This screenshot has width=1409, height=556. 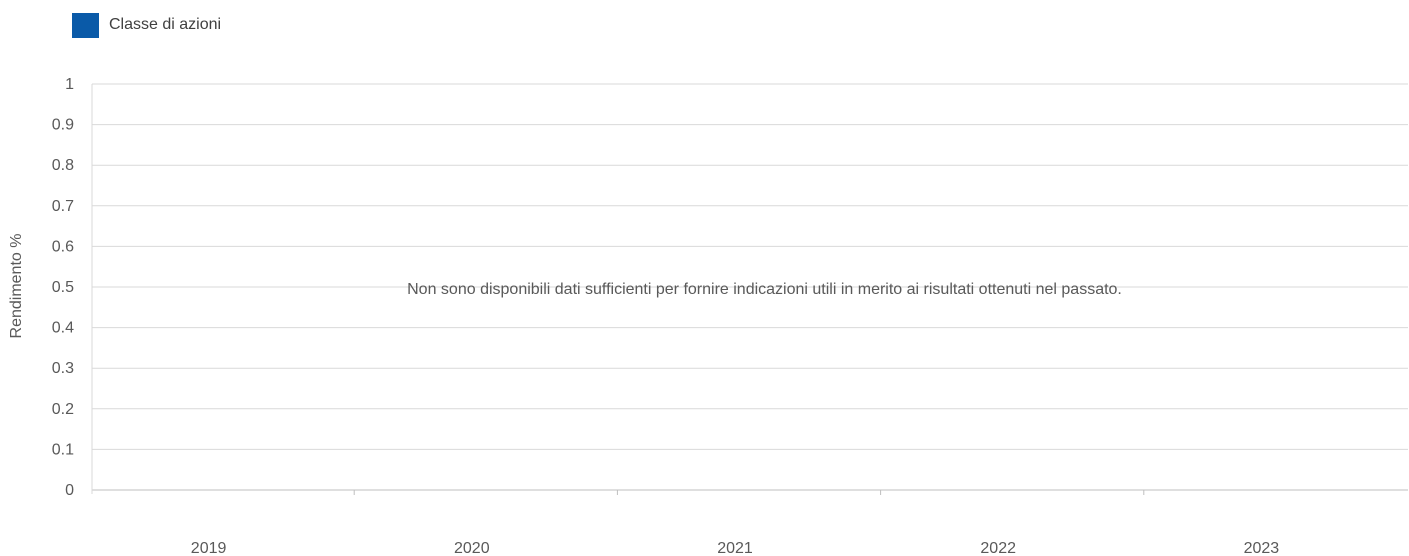 What do you see at coordinates (209, 548) in the screenshot?
I see `x-tick-label: 2019` at bounding box center [209, 548].